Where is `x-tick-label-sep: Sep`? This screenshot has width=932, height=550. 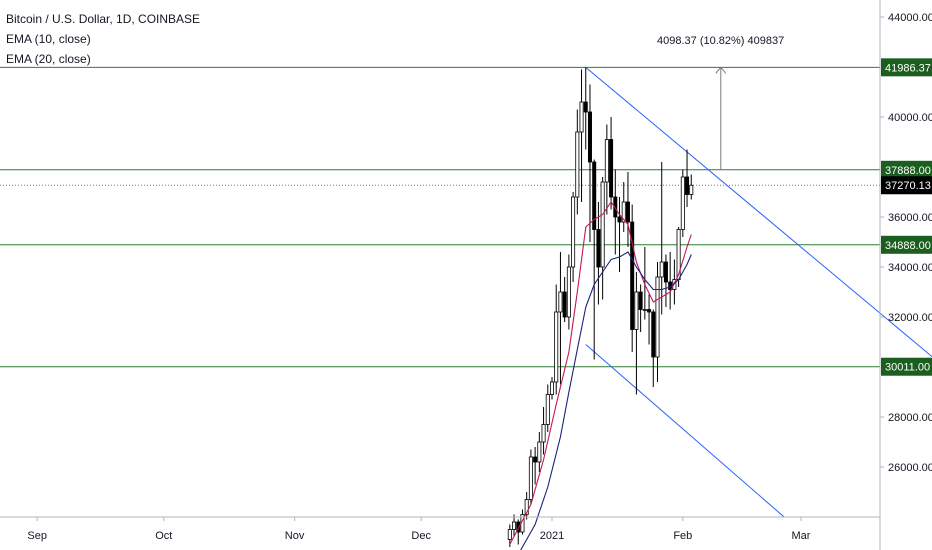
x-tick-label-sep: Sep is located at coordinates (37, 536).